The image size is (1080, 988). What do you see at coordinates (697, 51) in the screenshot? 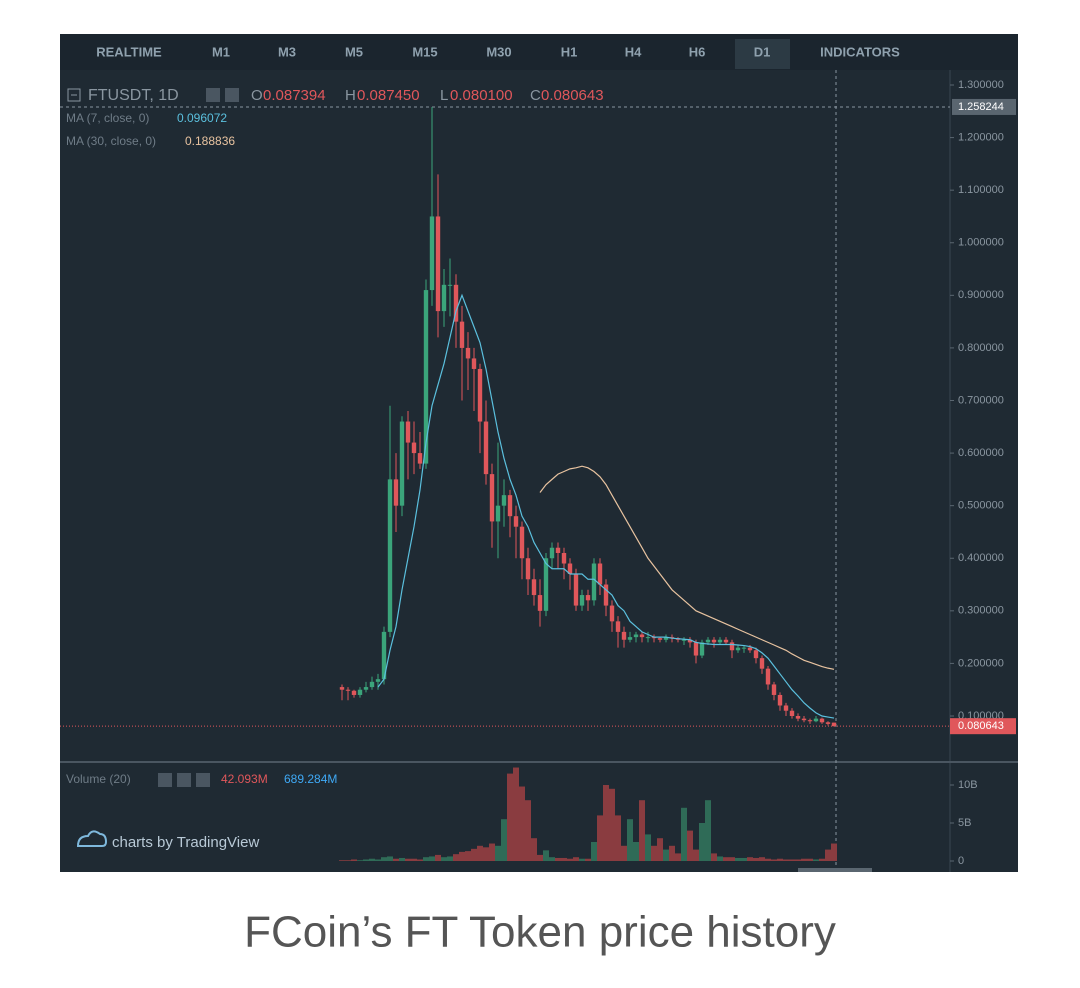
I see `toolbar-tab: H6` at bounding box center [697, 51].